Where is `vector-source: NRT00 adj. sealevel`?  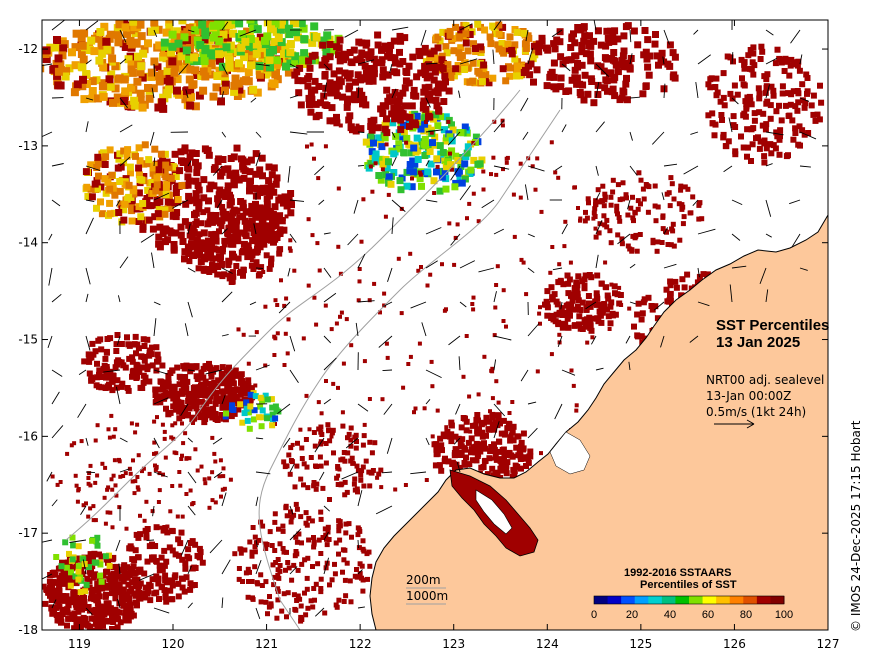
vector-source: NRT00 adj. sealevel is located at coordinates (765, 380).